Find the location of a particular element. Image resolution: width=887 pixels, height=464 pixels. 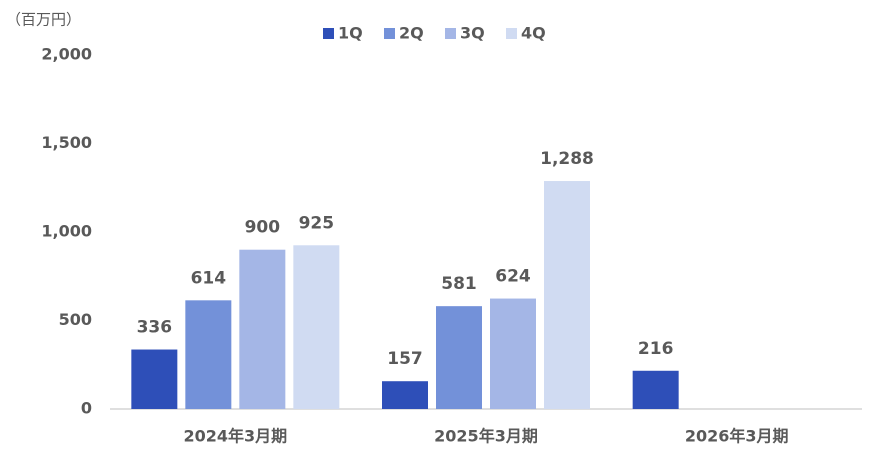

value-label: 614 is located at coordinates (209, 278).